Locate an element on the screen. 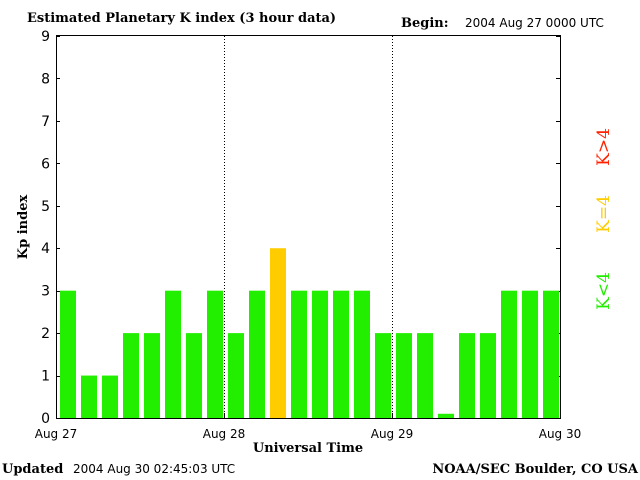 The height and width of the screenshot is (480, 640). y-axis-title: Kp index is located at coordinates (23, 227).